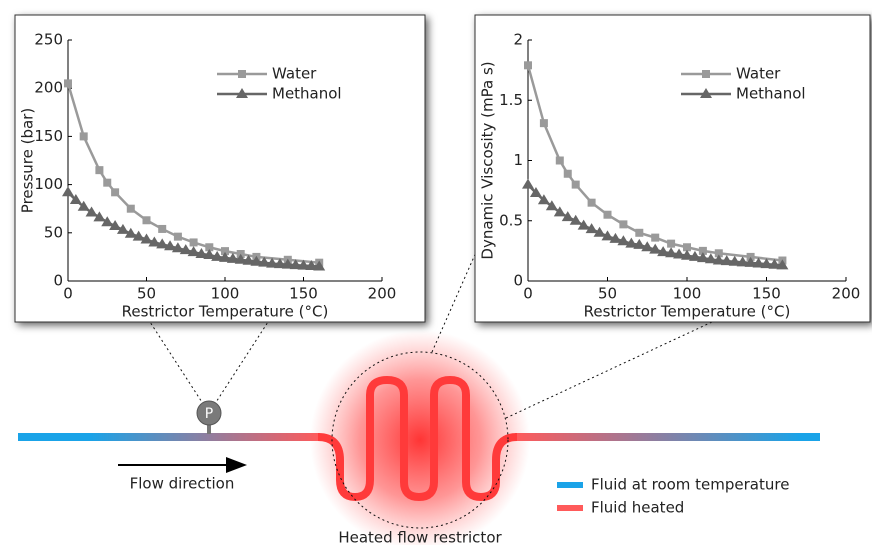  I want to click on gauge-label: P, so click(209, 414).